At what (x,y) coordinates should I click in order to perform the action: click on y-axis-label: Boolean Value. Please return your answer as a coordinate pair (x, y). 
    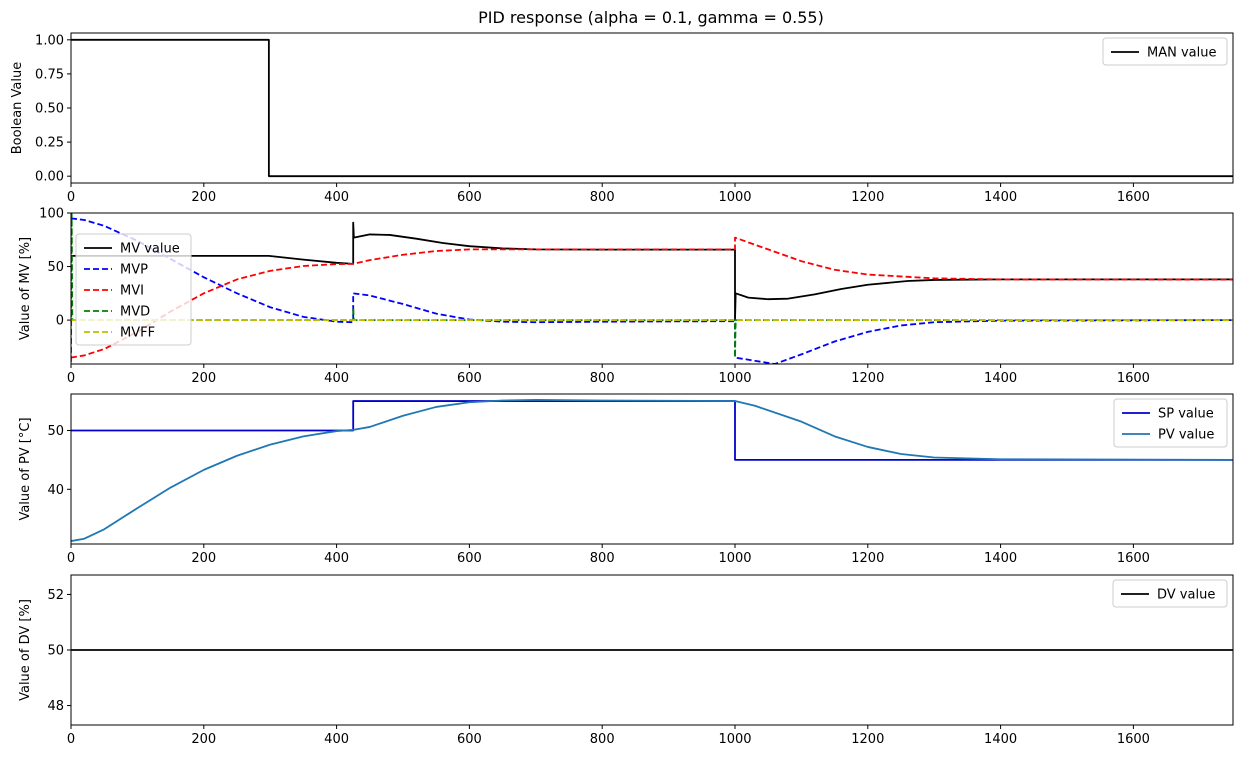
    Looking at the image, I should click on (17, 108).